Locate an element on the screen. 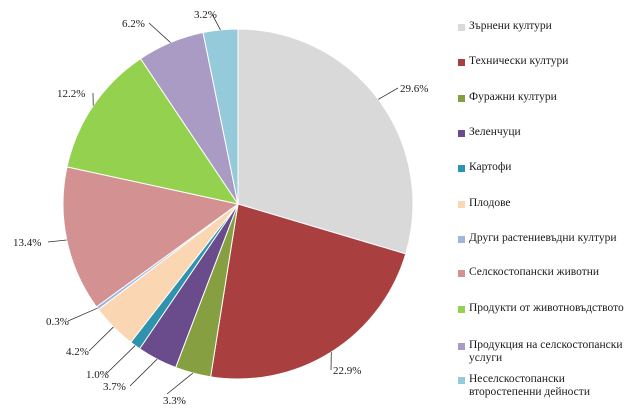  pie-slice-label: 3.7% is located at coordinates (114, 387).